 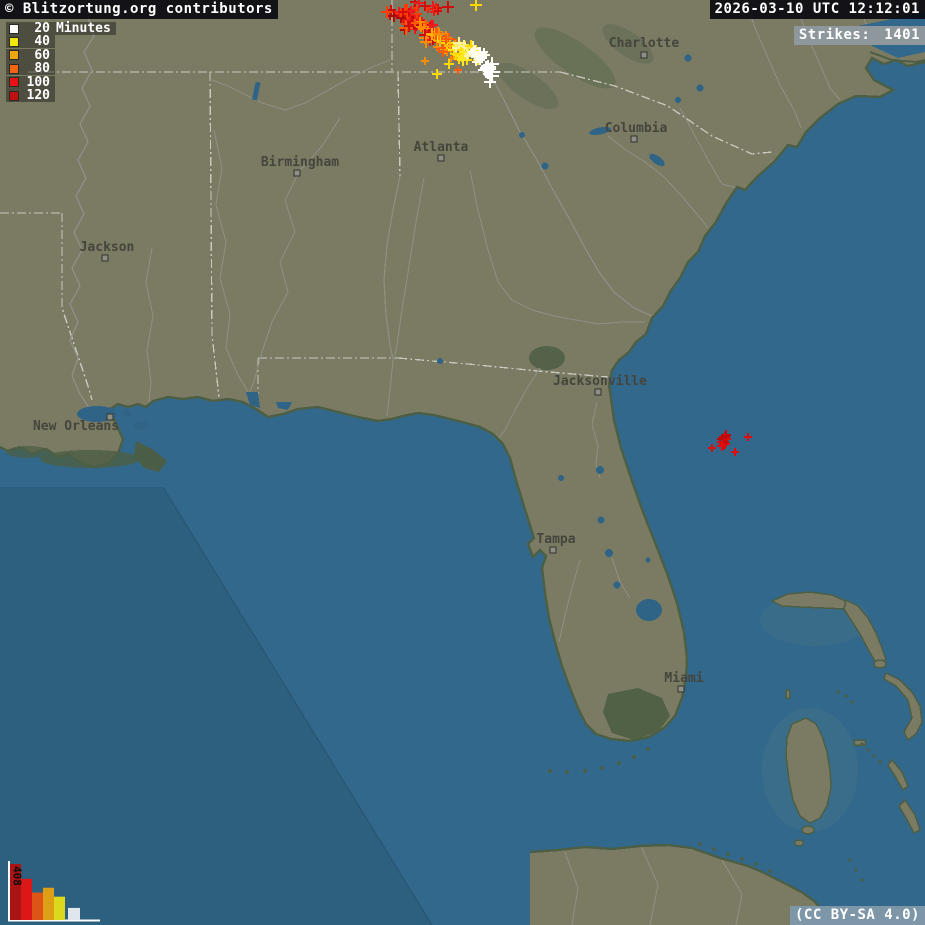 What do you see at coordinates (897, 57) in the screenshot?
I see `barrier-islands` at bounding box center [897, 57].